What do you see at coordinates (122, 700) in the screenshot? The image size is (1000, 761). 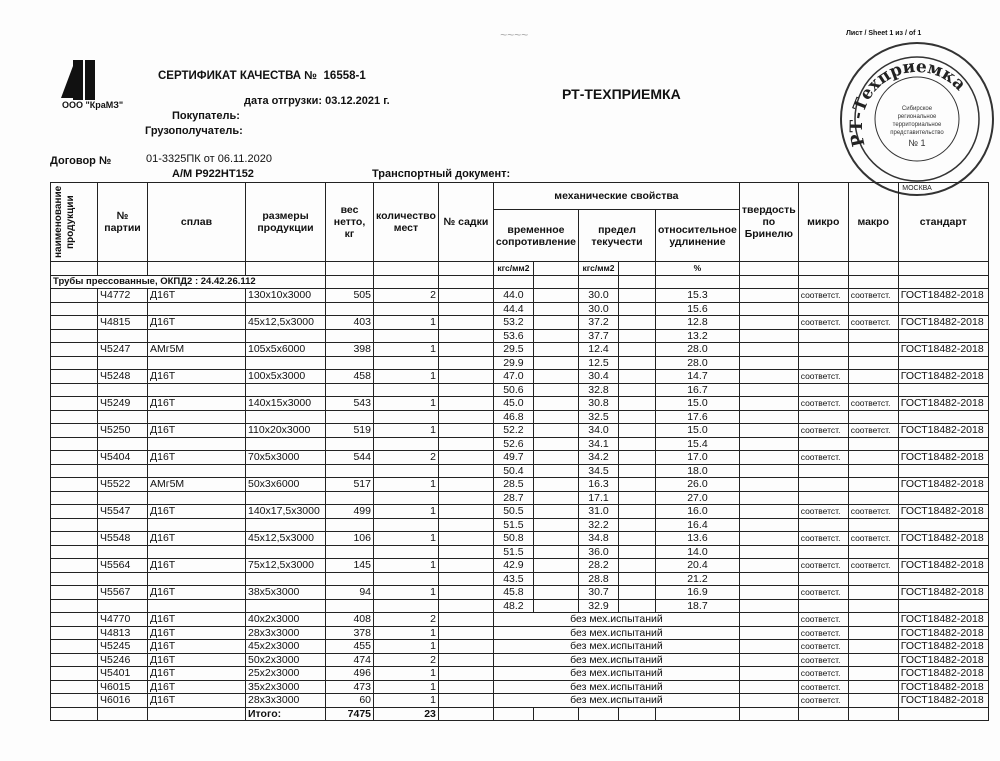 I see `batch-cell: Ч6016` at bounding box center [122, 700].